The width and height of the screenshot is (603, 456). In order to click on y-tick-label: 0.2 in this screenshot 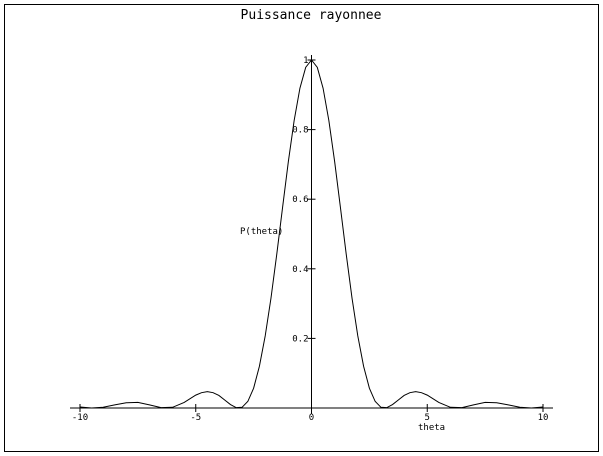, I will do `click(300, 339)`.